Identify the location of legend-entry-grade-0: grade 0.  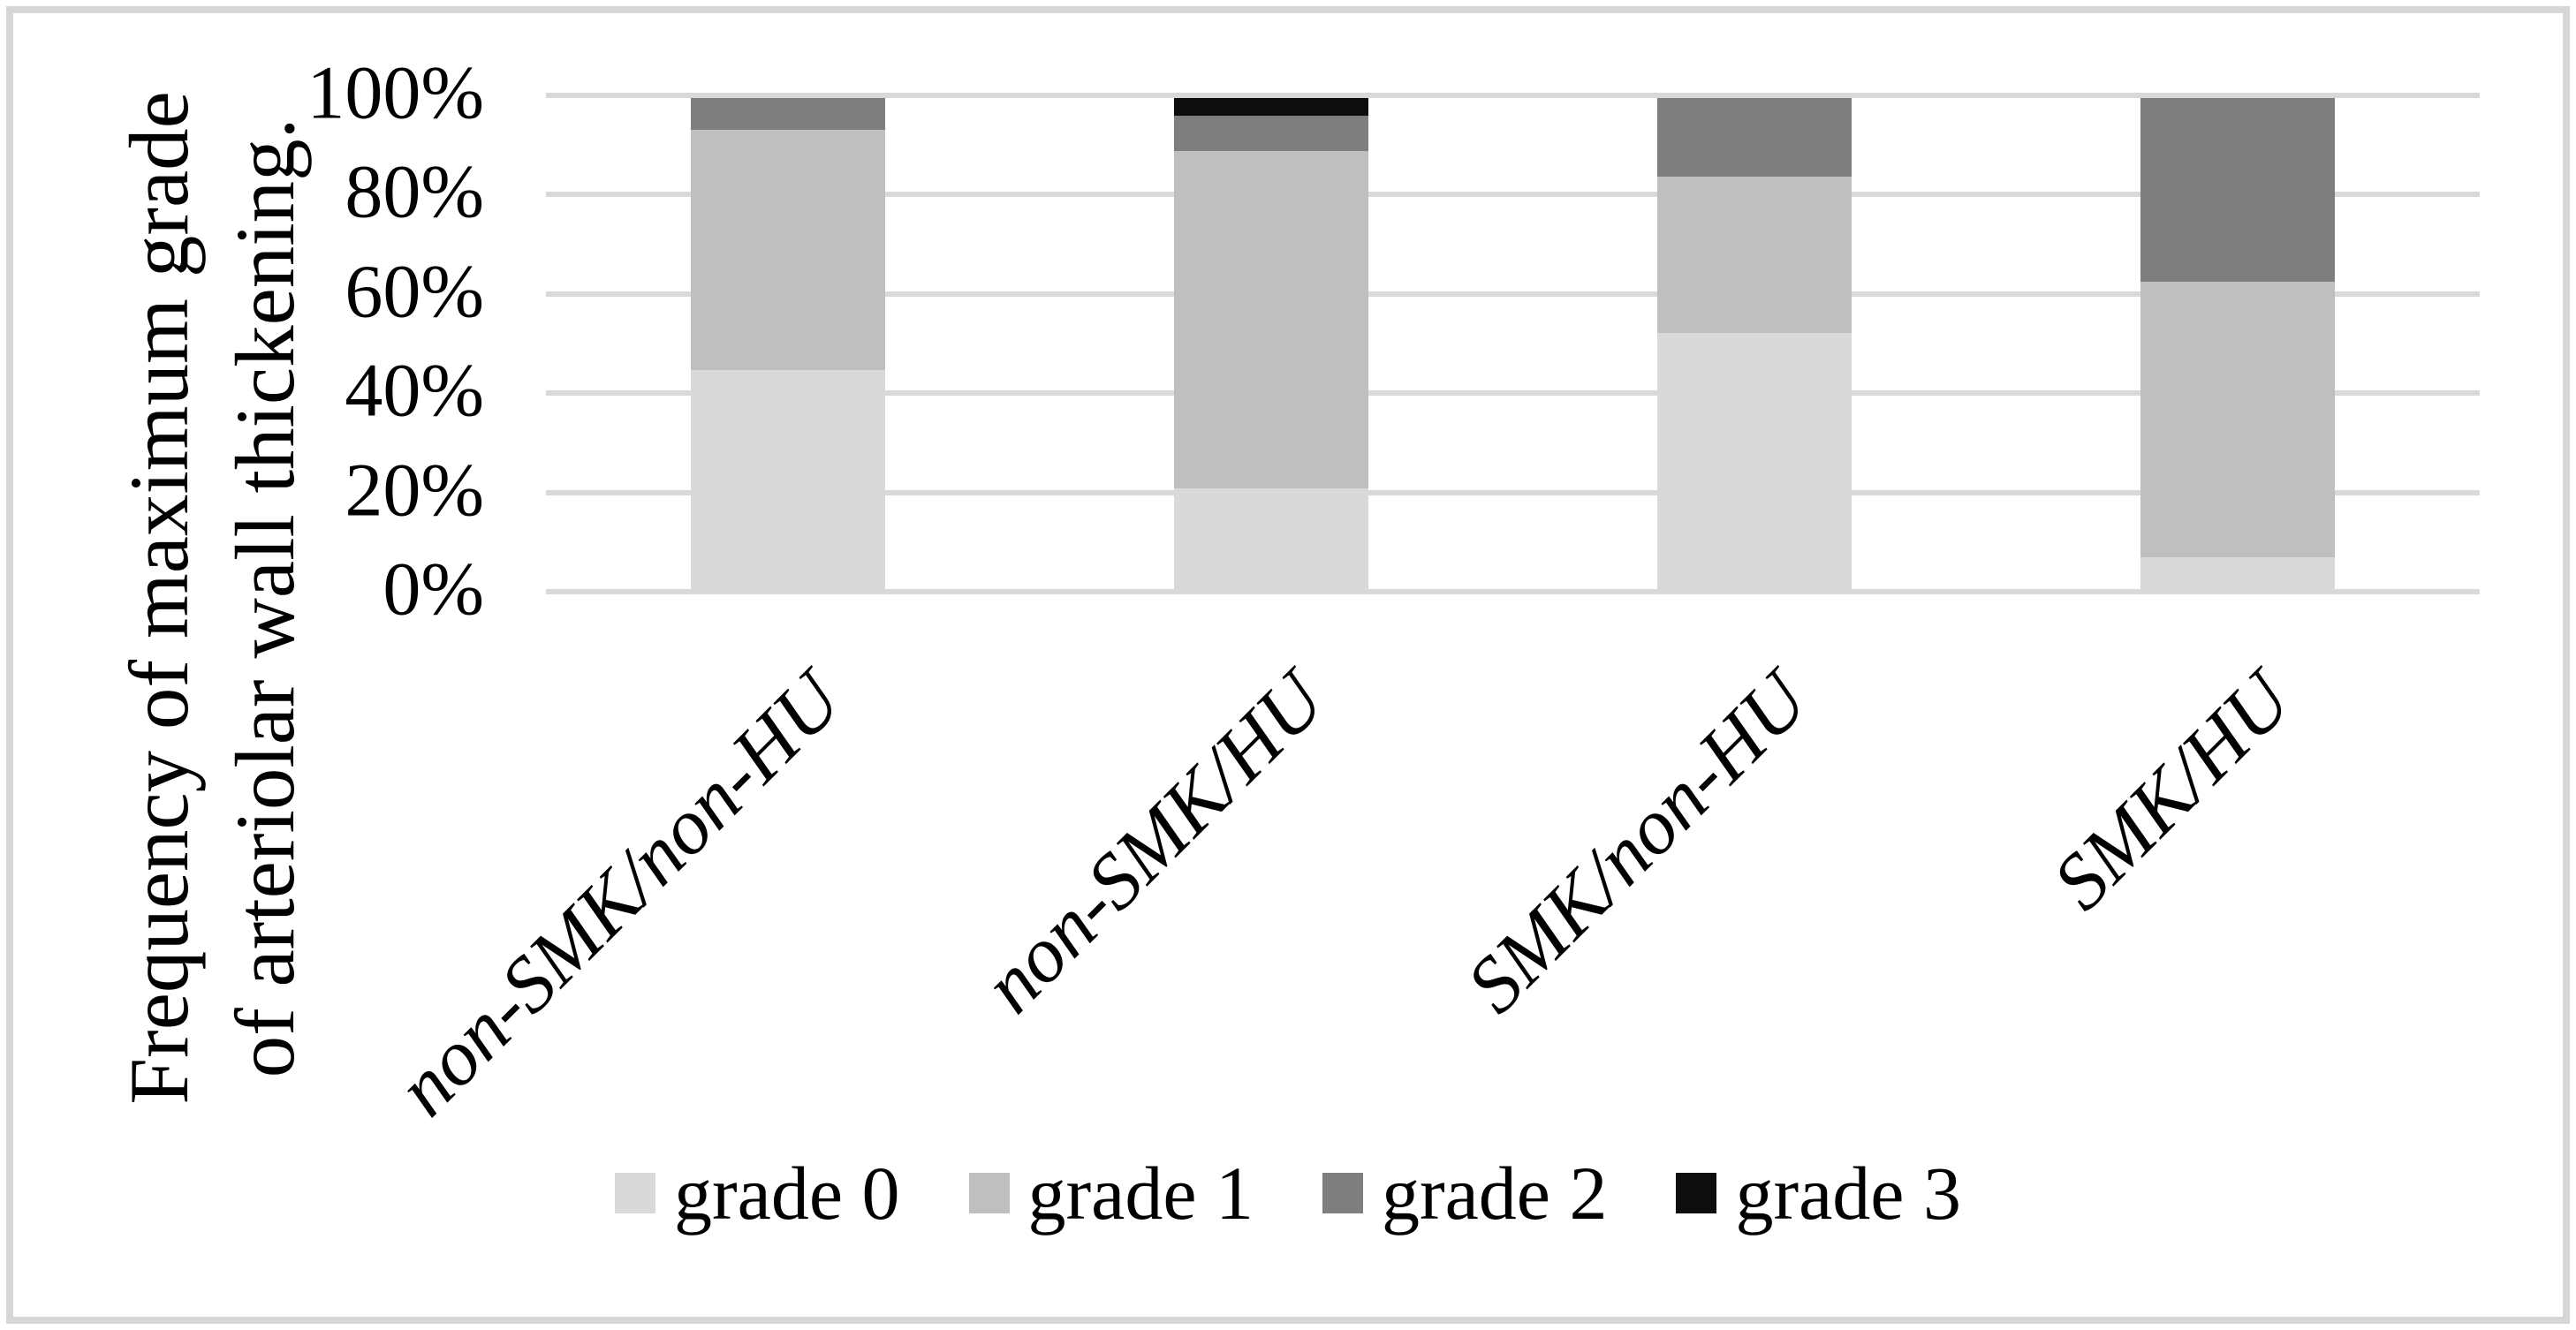
(758, 1193).